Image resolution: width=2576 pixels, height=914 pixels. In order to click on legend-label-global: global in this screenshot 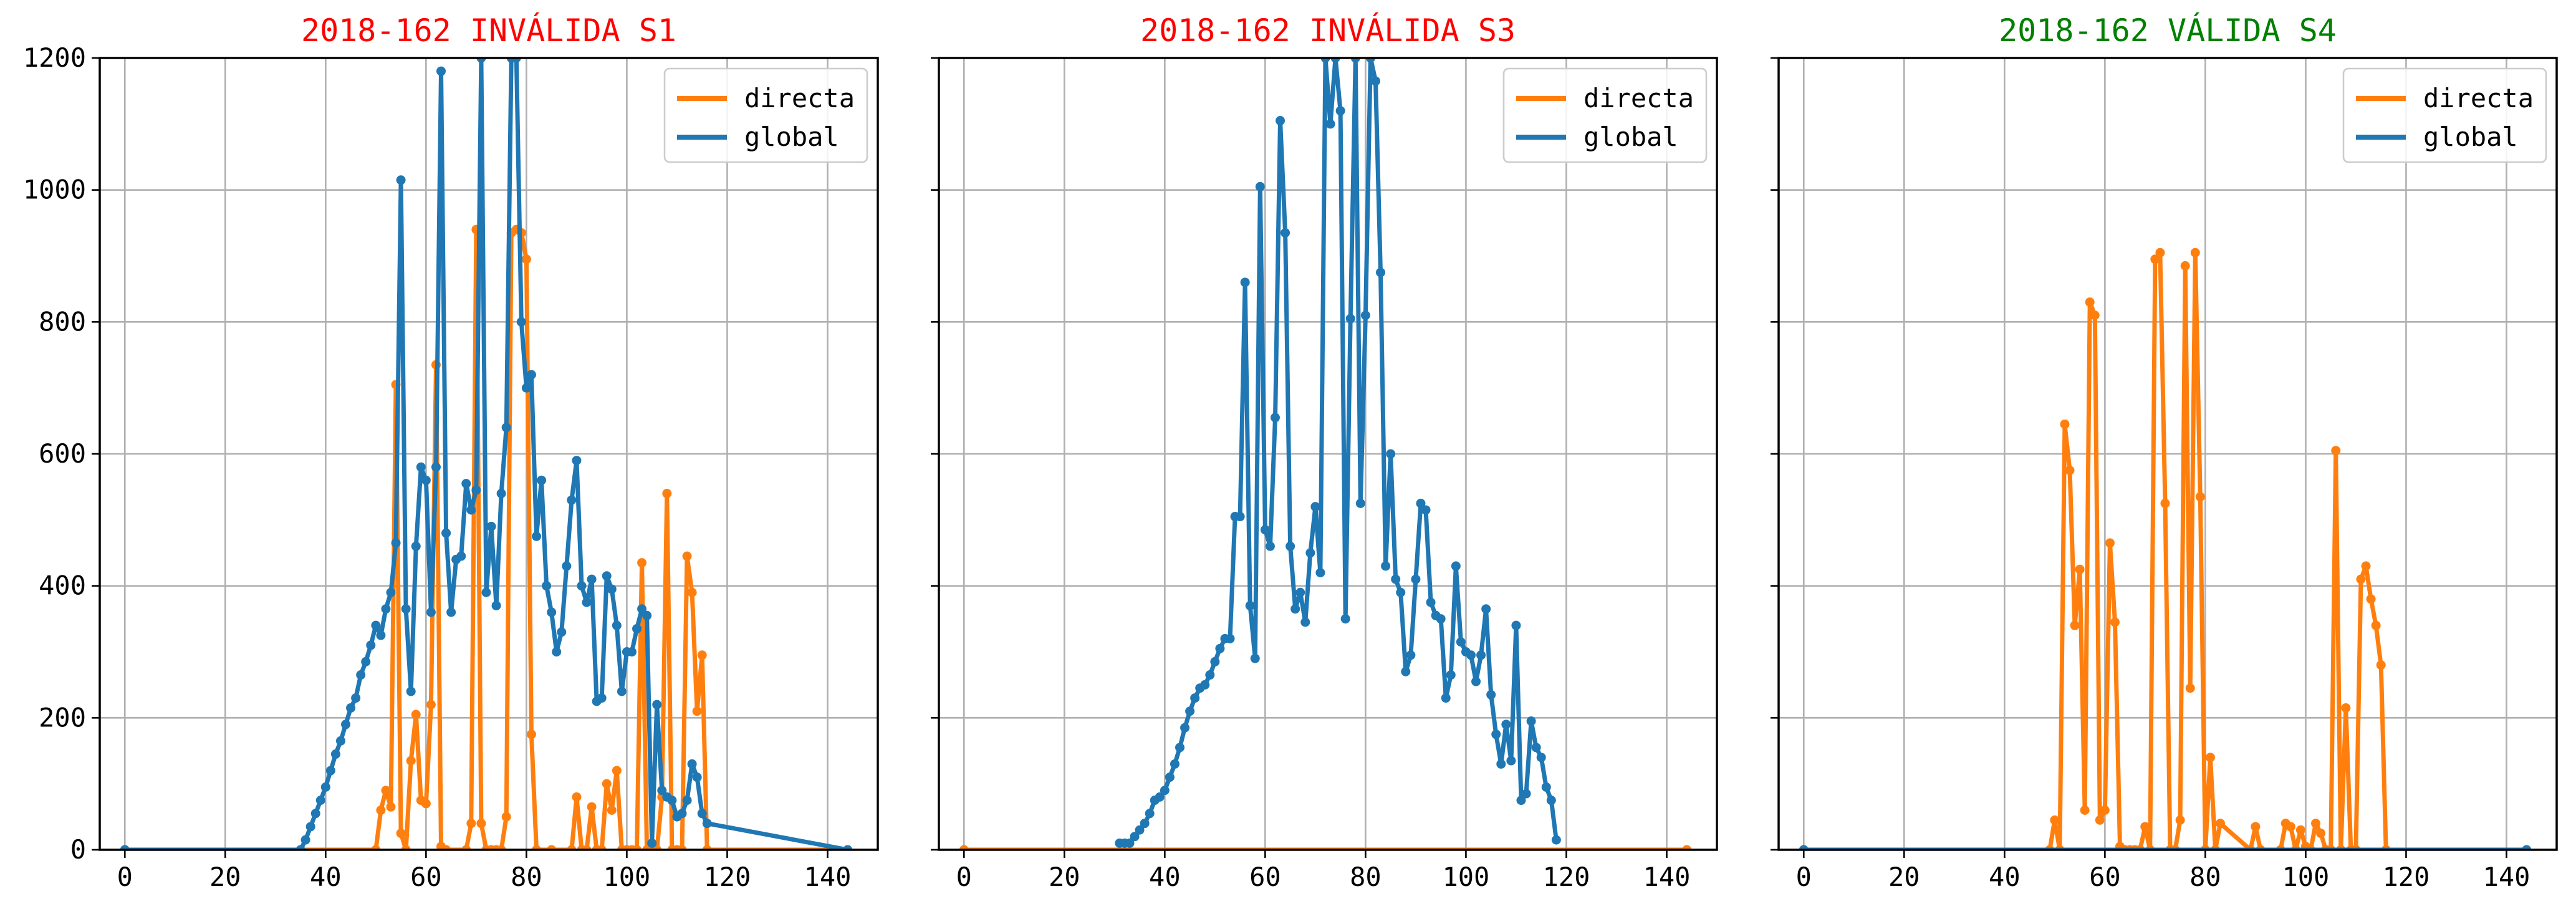, I will do `click(1631, 137)`.